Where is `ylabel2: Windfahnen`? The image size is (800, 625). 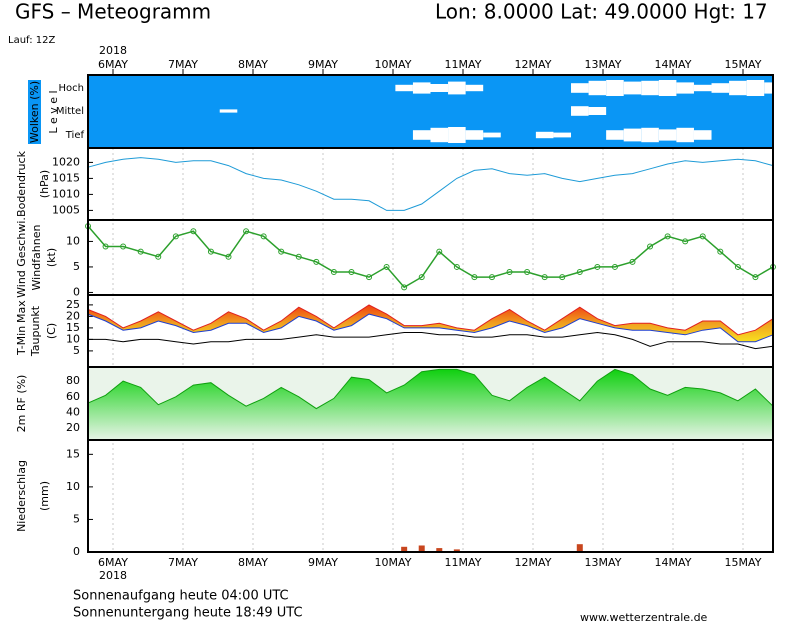 ylabel2: Windfahnen is located at coordinates (36, 258).